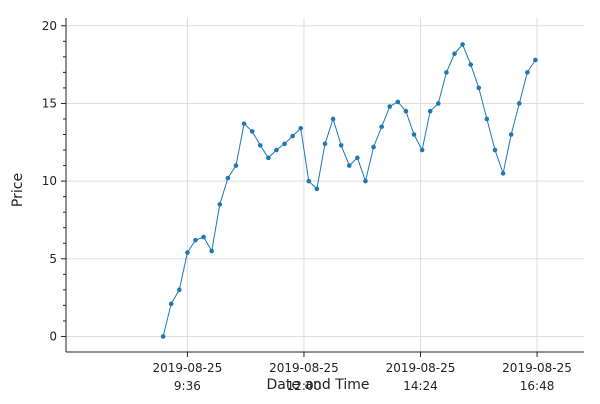 The image size is (600, 404). Describe the element at coordinates (420, 386) in the screenshot. I see `x-tick-label-time: 14:24` at that location.